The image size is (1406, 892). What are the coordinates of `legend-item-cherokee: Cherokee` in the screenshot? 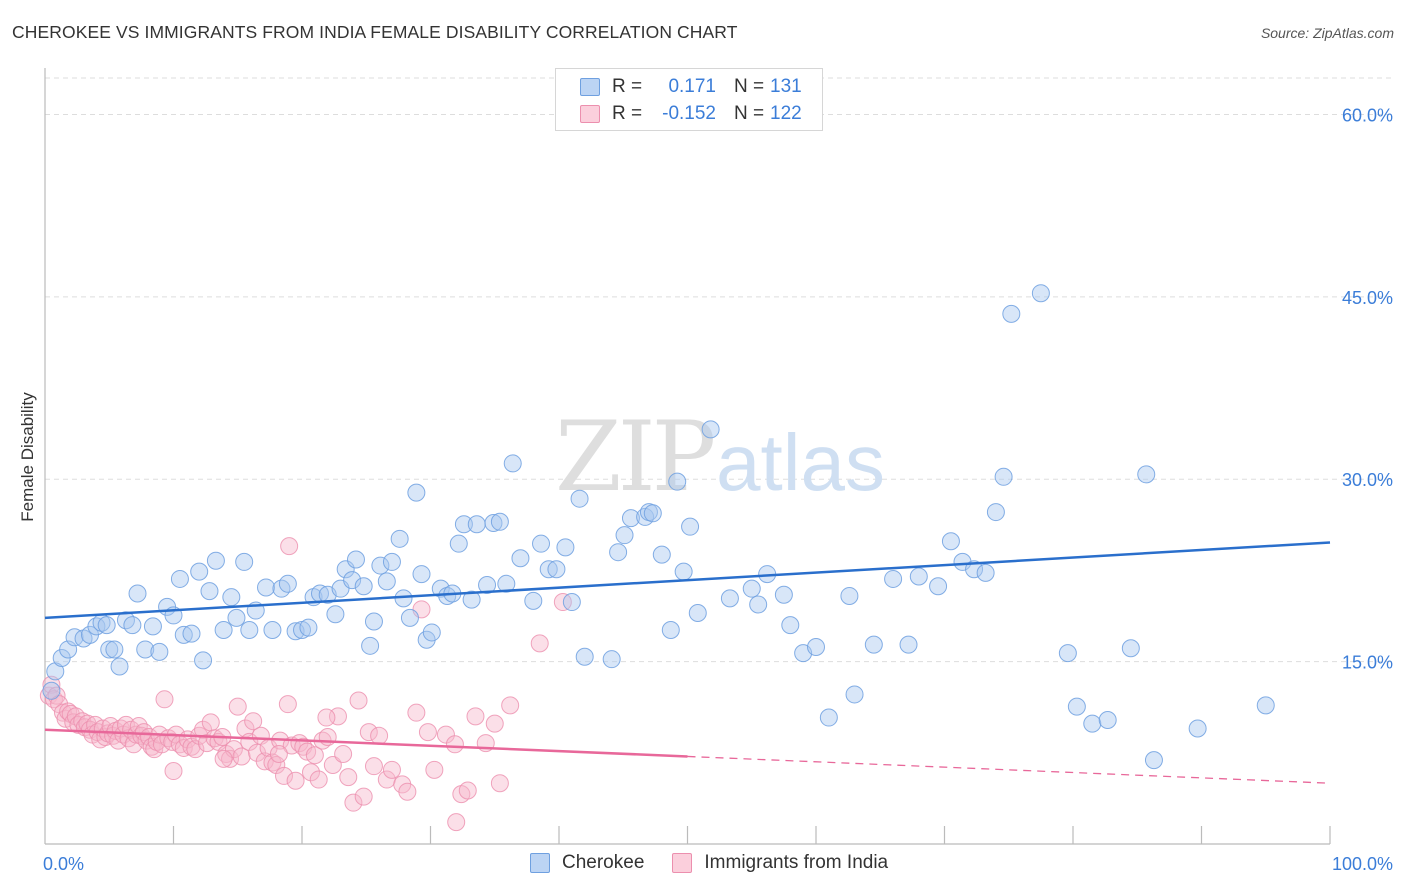 It's located at (587, 863).